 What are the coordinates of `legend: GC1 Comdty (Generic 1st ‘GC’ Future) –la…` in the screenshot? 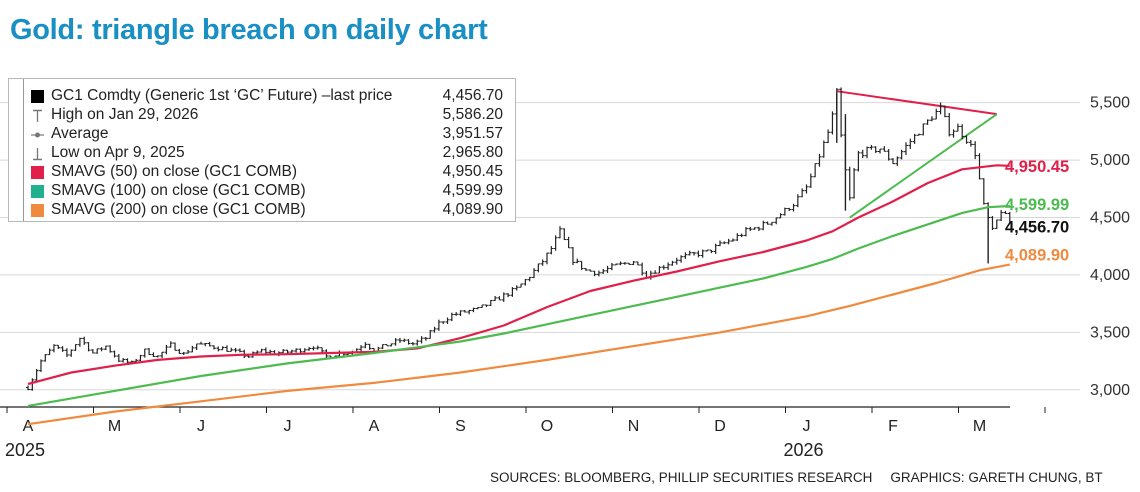 It's located at (262, 150).